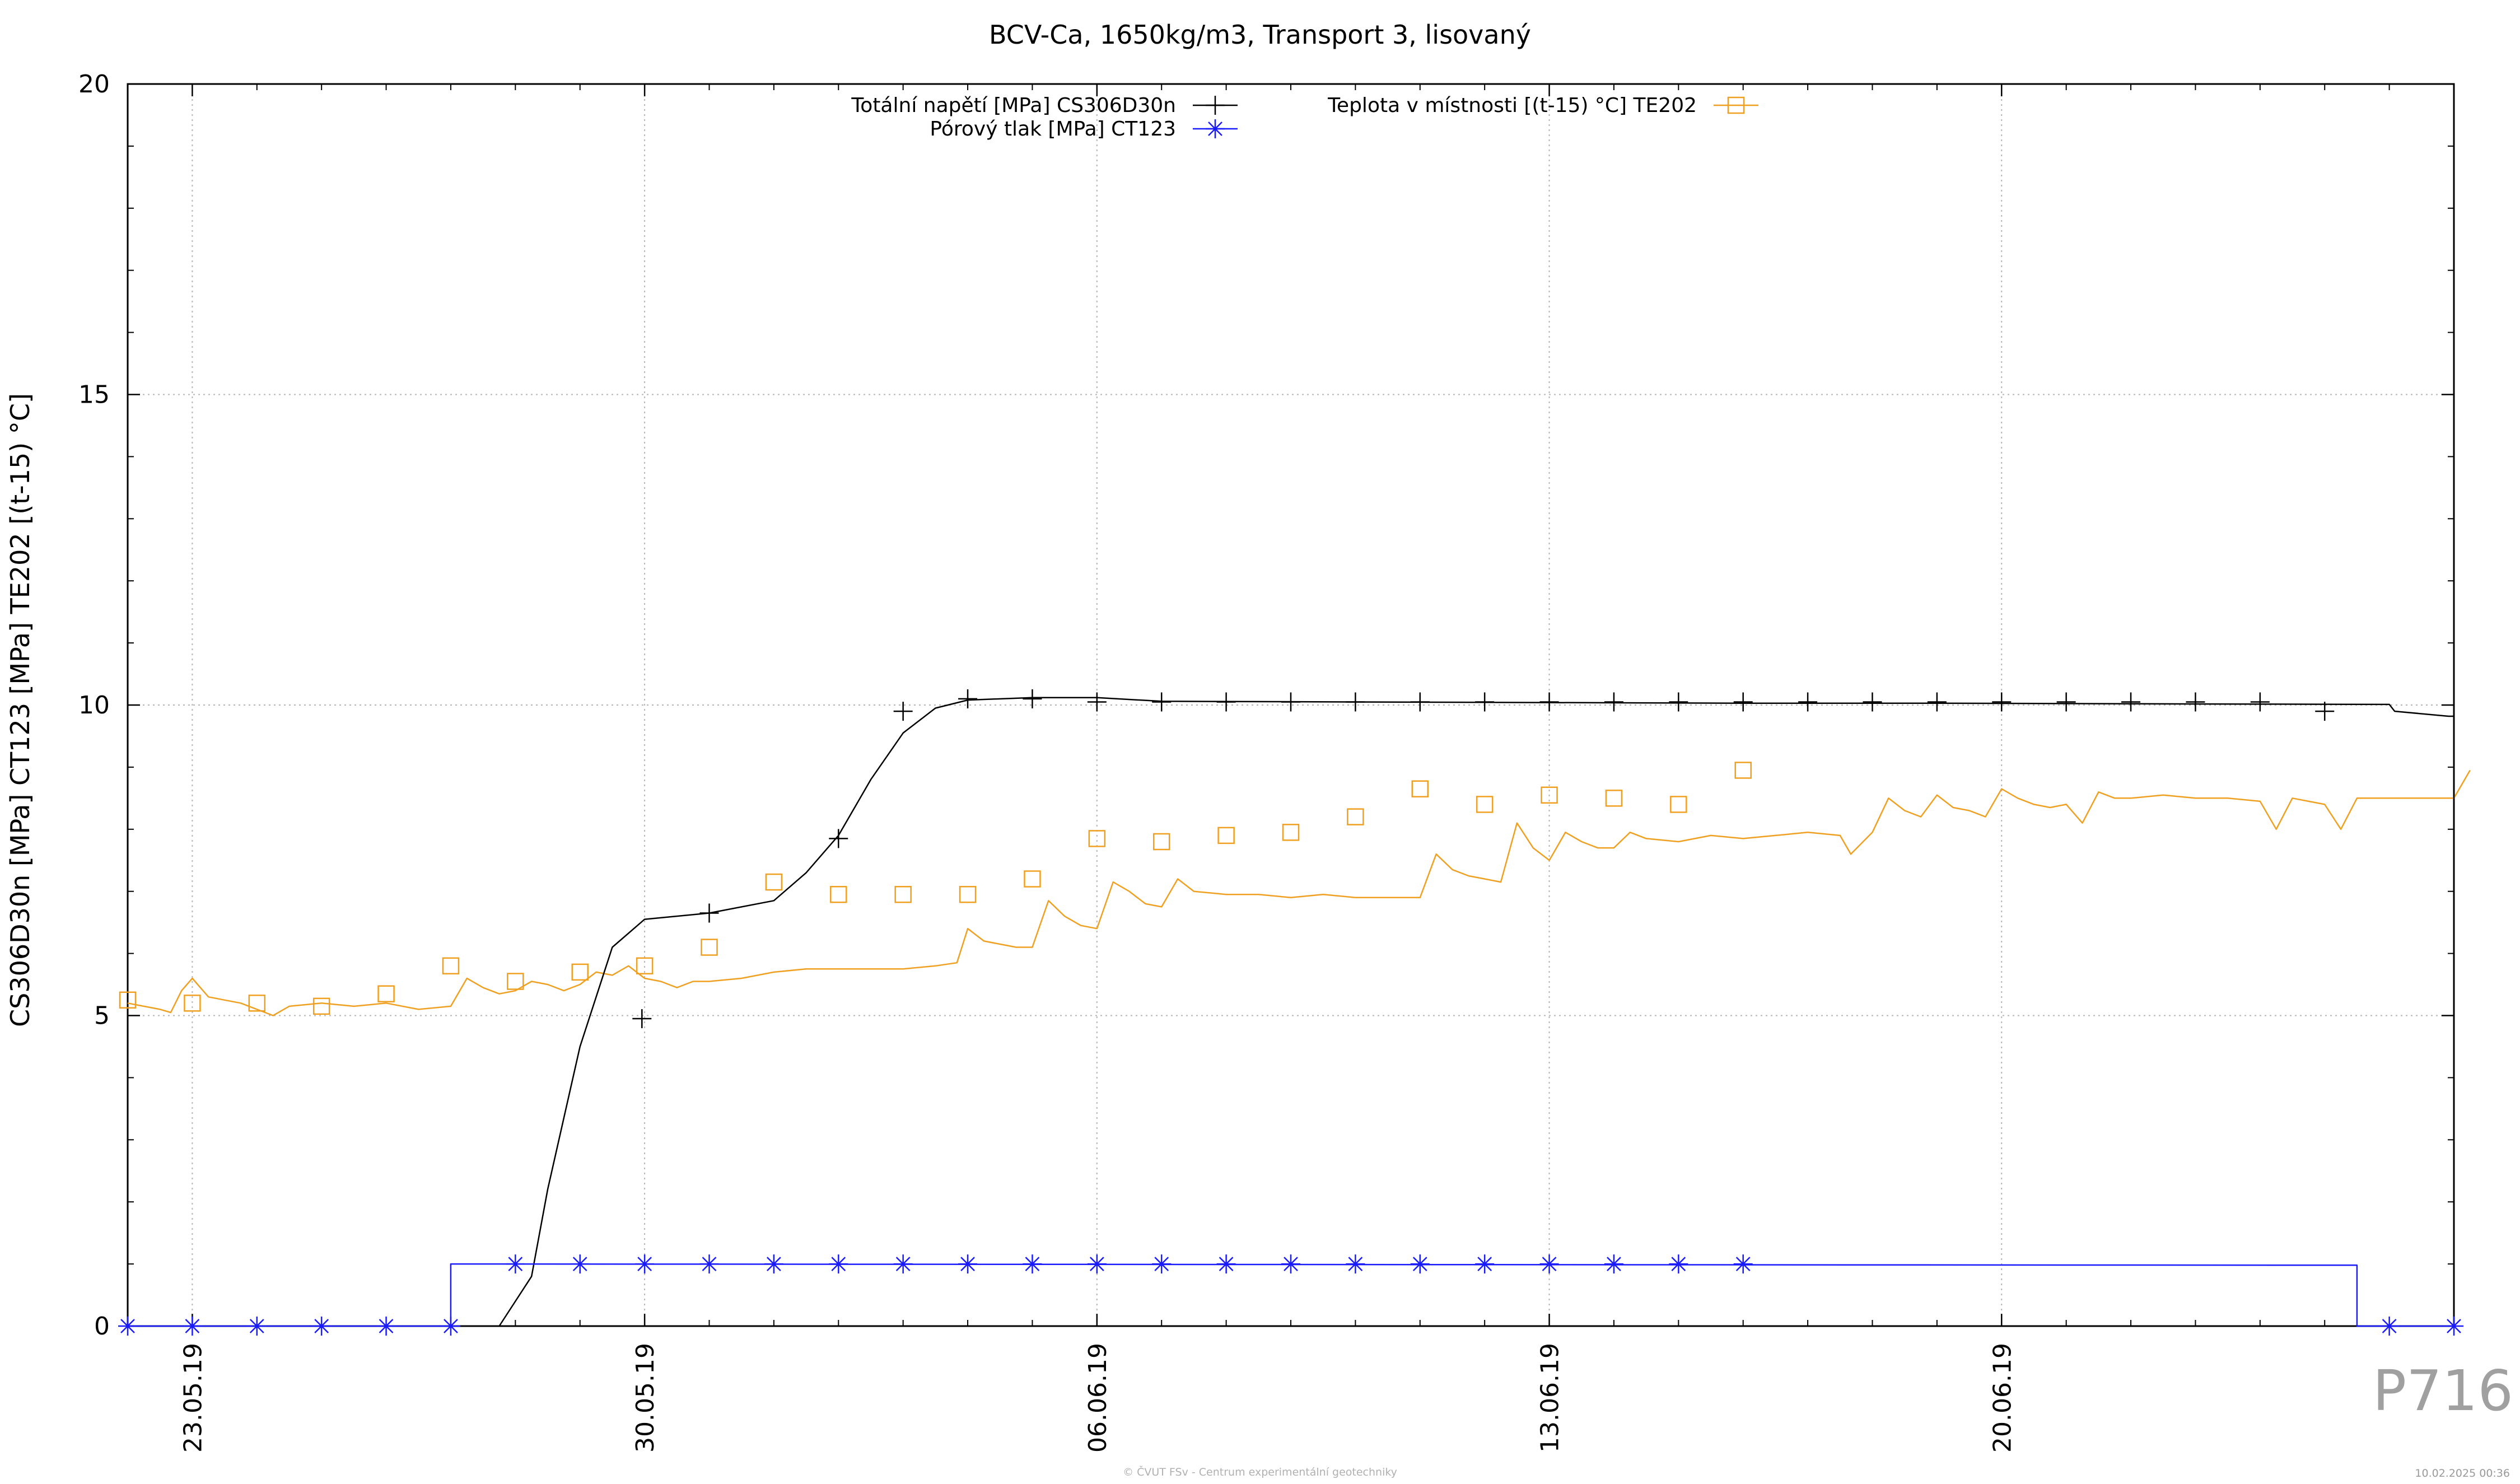 Image resolution: width=2520 pixels, height=1484 pixels. What do you see at coordinates (2003, 1398) in the screenshot?
I see `x-tick-label: 20.06.19` at bounding box center [2003, 1398].